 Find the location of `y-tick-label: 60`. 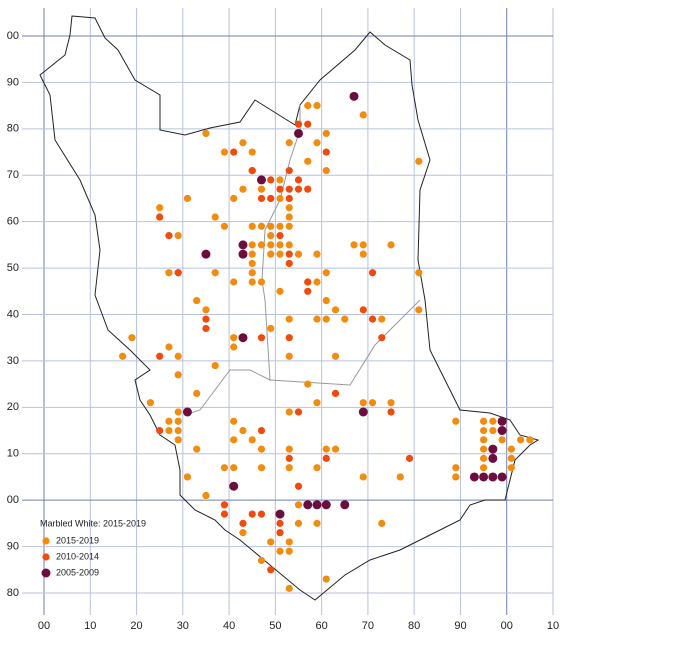

y-tick-label: 60 is located at coordinates (13, 222).